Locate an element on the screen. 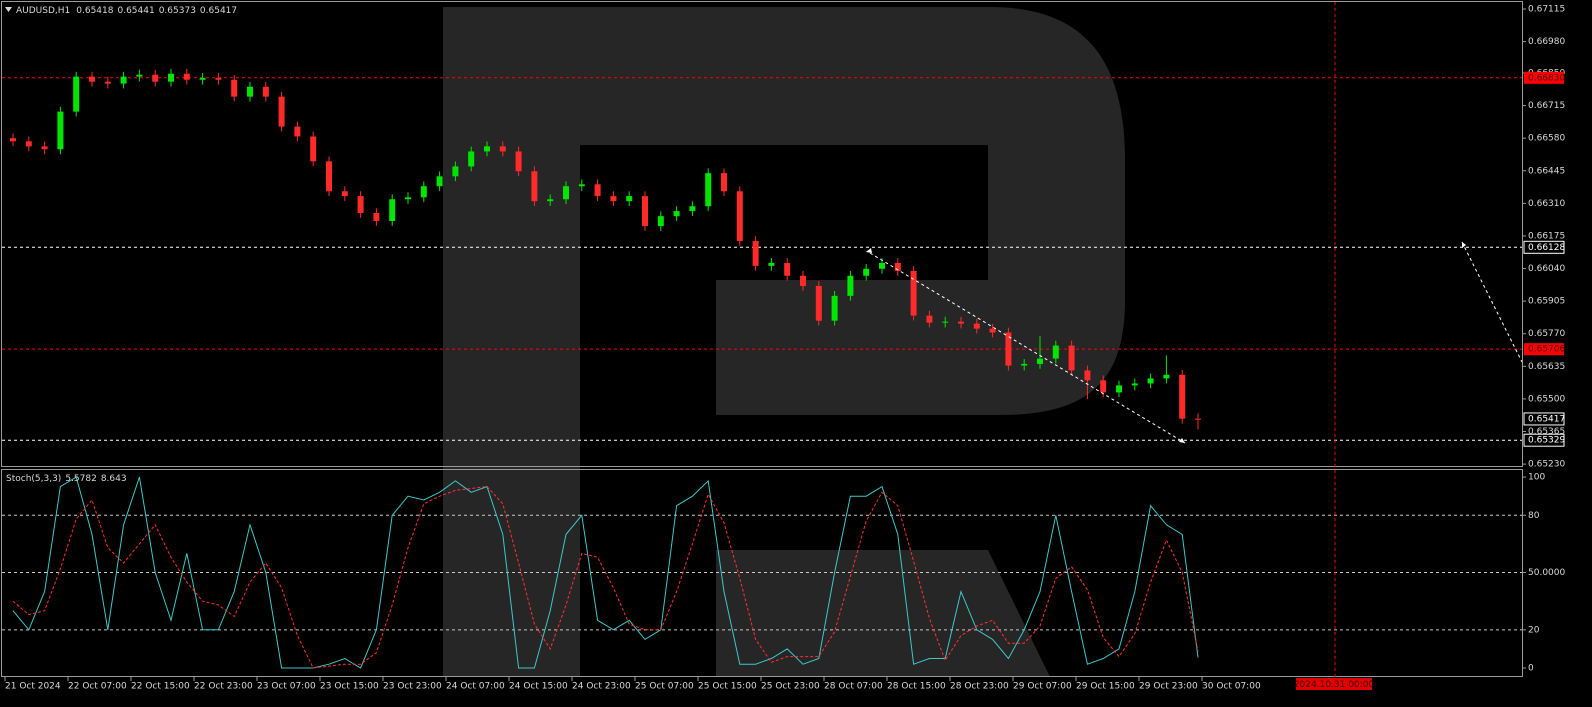  header-triangle is located at coordinates (8, 9).